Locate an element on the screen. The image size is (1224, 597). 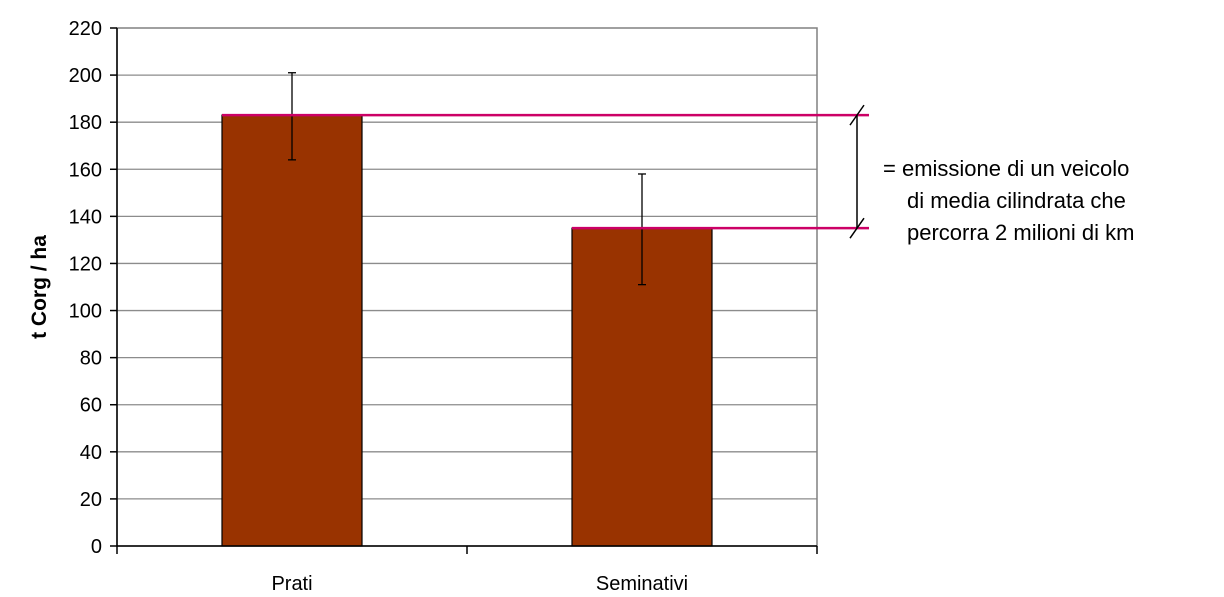
bar-prati is located at coordinates (292, 330).